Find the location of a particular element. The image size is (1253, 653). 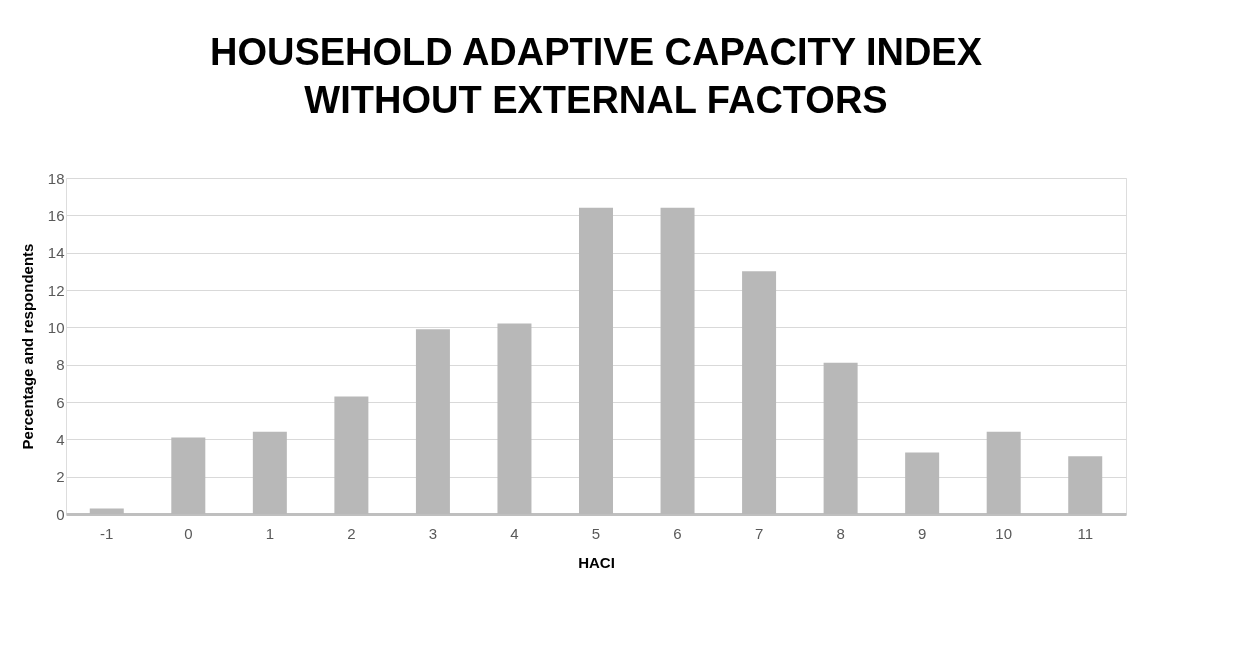

x-tick-label: 4 is located at coordinates (514, 533).